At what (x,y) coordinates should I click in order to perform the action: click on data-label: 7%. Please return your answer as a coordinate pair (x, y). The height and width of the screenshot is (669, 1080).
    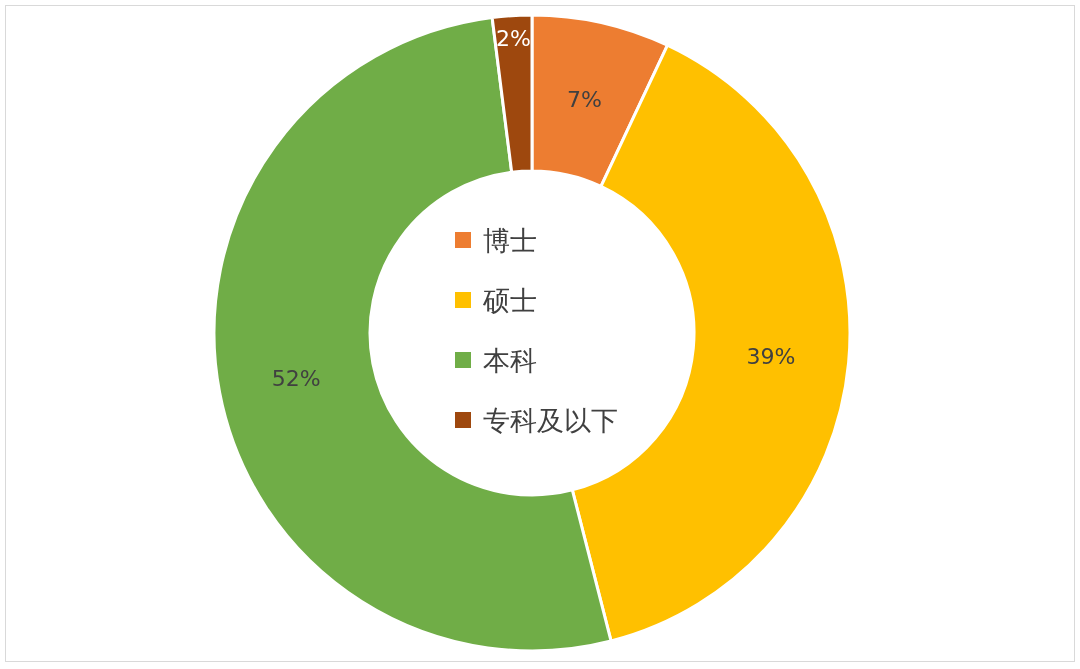
    Looking at the image, I should click on (584, 99).